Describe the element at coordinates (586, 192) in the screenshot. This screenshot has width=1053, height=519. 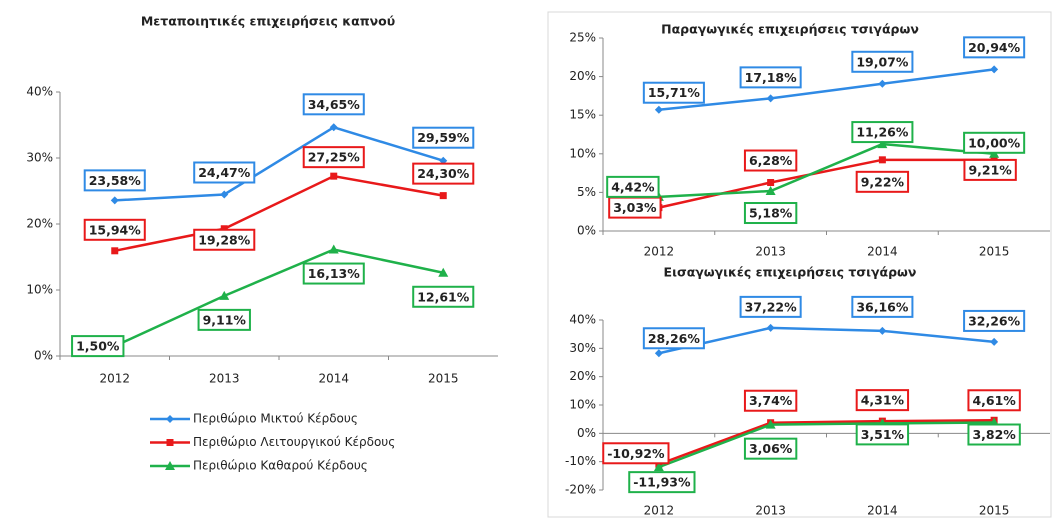
I see `y-tick-label: 5%` at that location.